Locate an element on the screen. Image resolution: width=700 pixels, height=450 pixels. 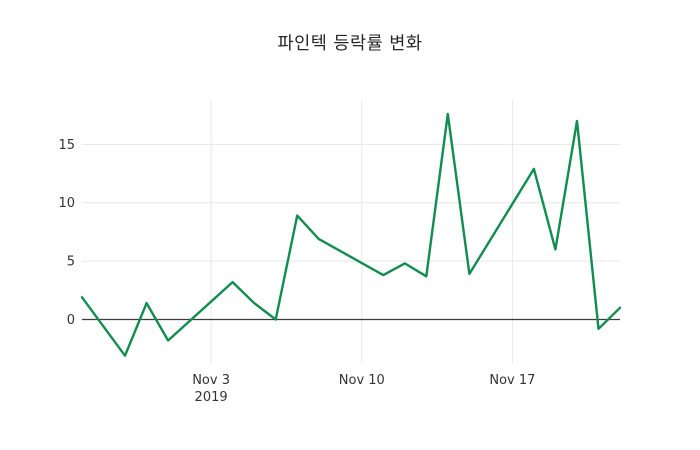
x-tick-label: Nov 3 is located at coordinates (211, 380).